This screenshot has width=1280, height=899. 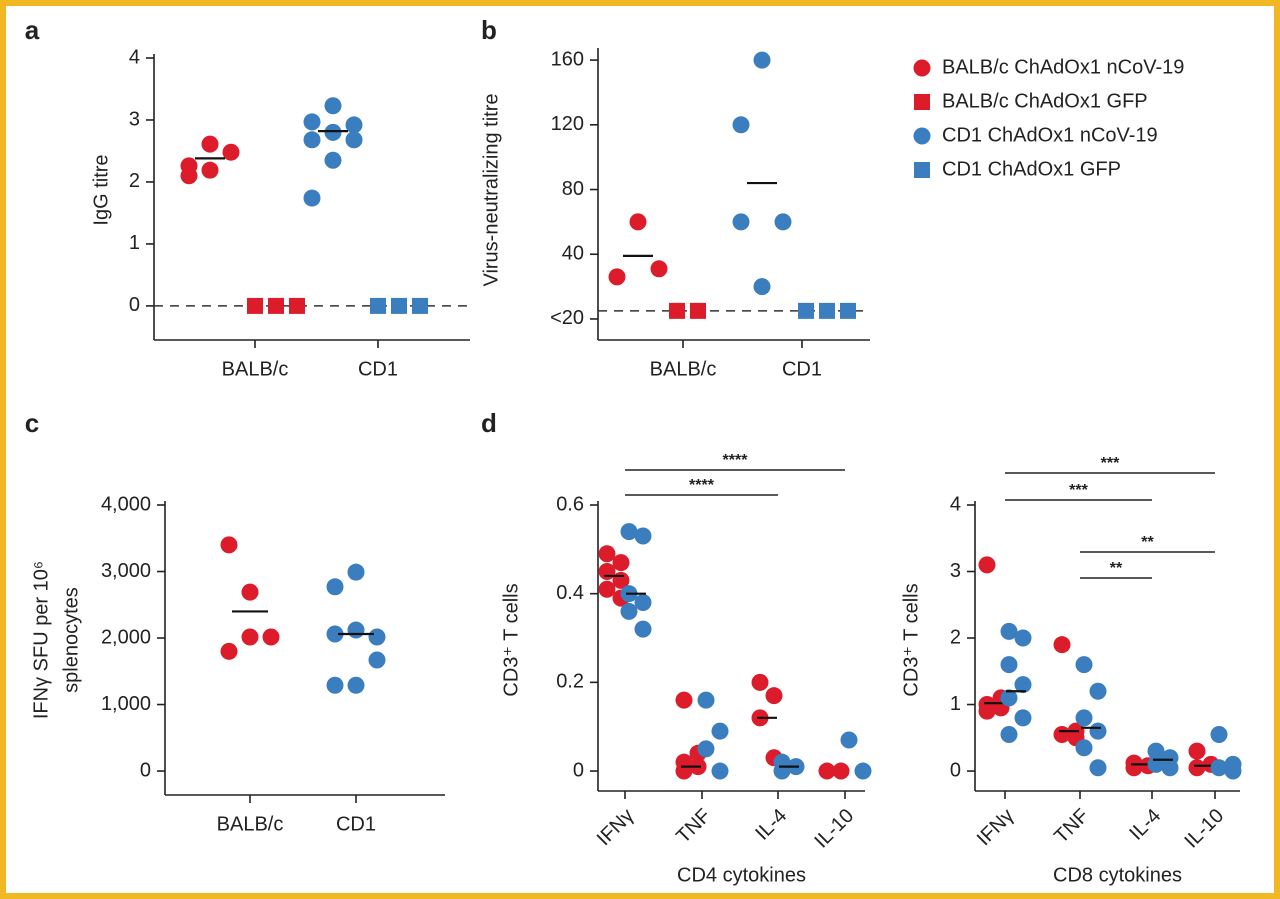 I want to click on y-axis-label: IFNγ SFU per 10⁶, so click(x=41, y=640).